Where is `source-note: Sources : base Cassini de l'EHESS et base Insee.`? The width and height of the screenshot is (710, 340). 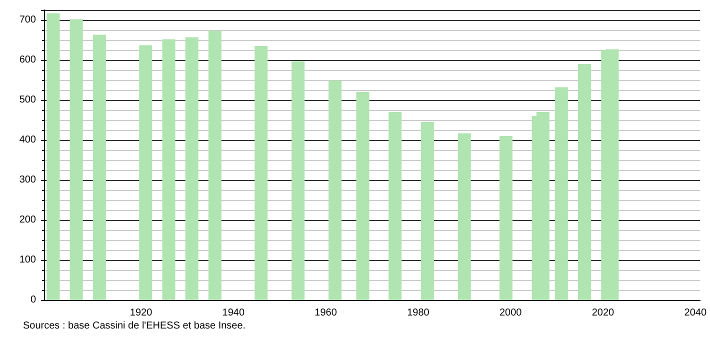 source-note: Sources : base Cassini de l'EHESS et base Insee. is located at coordinates (134, 326).